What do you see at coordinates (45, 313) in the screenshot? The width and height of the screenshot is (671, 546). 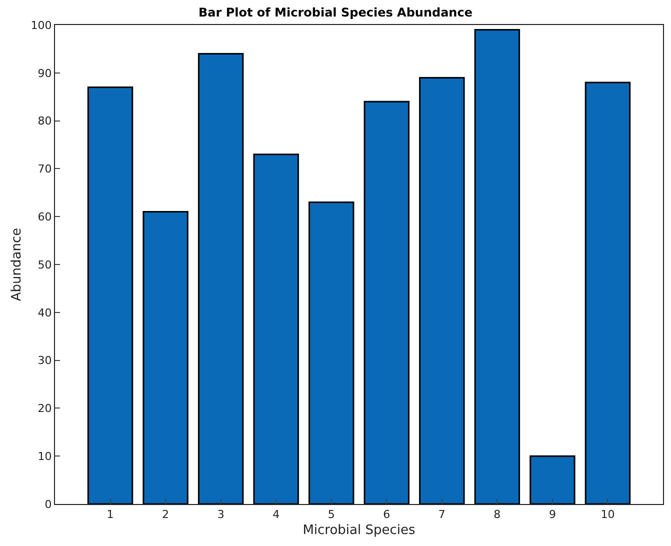 I see `y-tick-label: 40` at bounding box center [45, 313].